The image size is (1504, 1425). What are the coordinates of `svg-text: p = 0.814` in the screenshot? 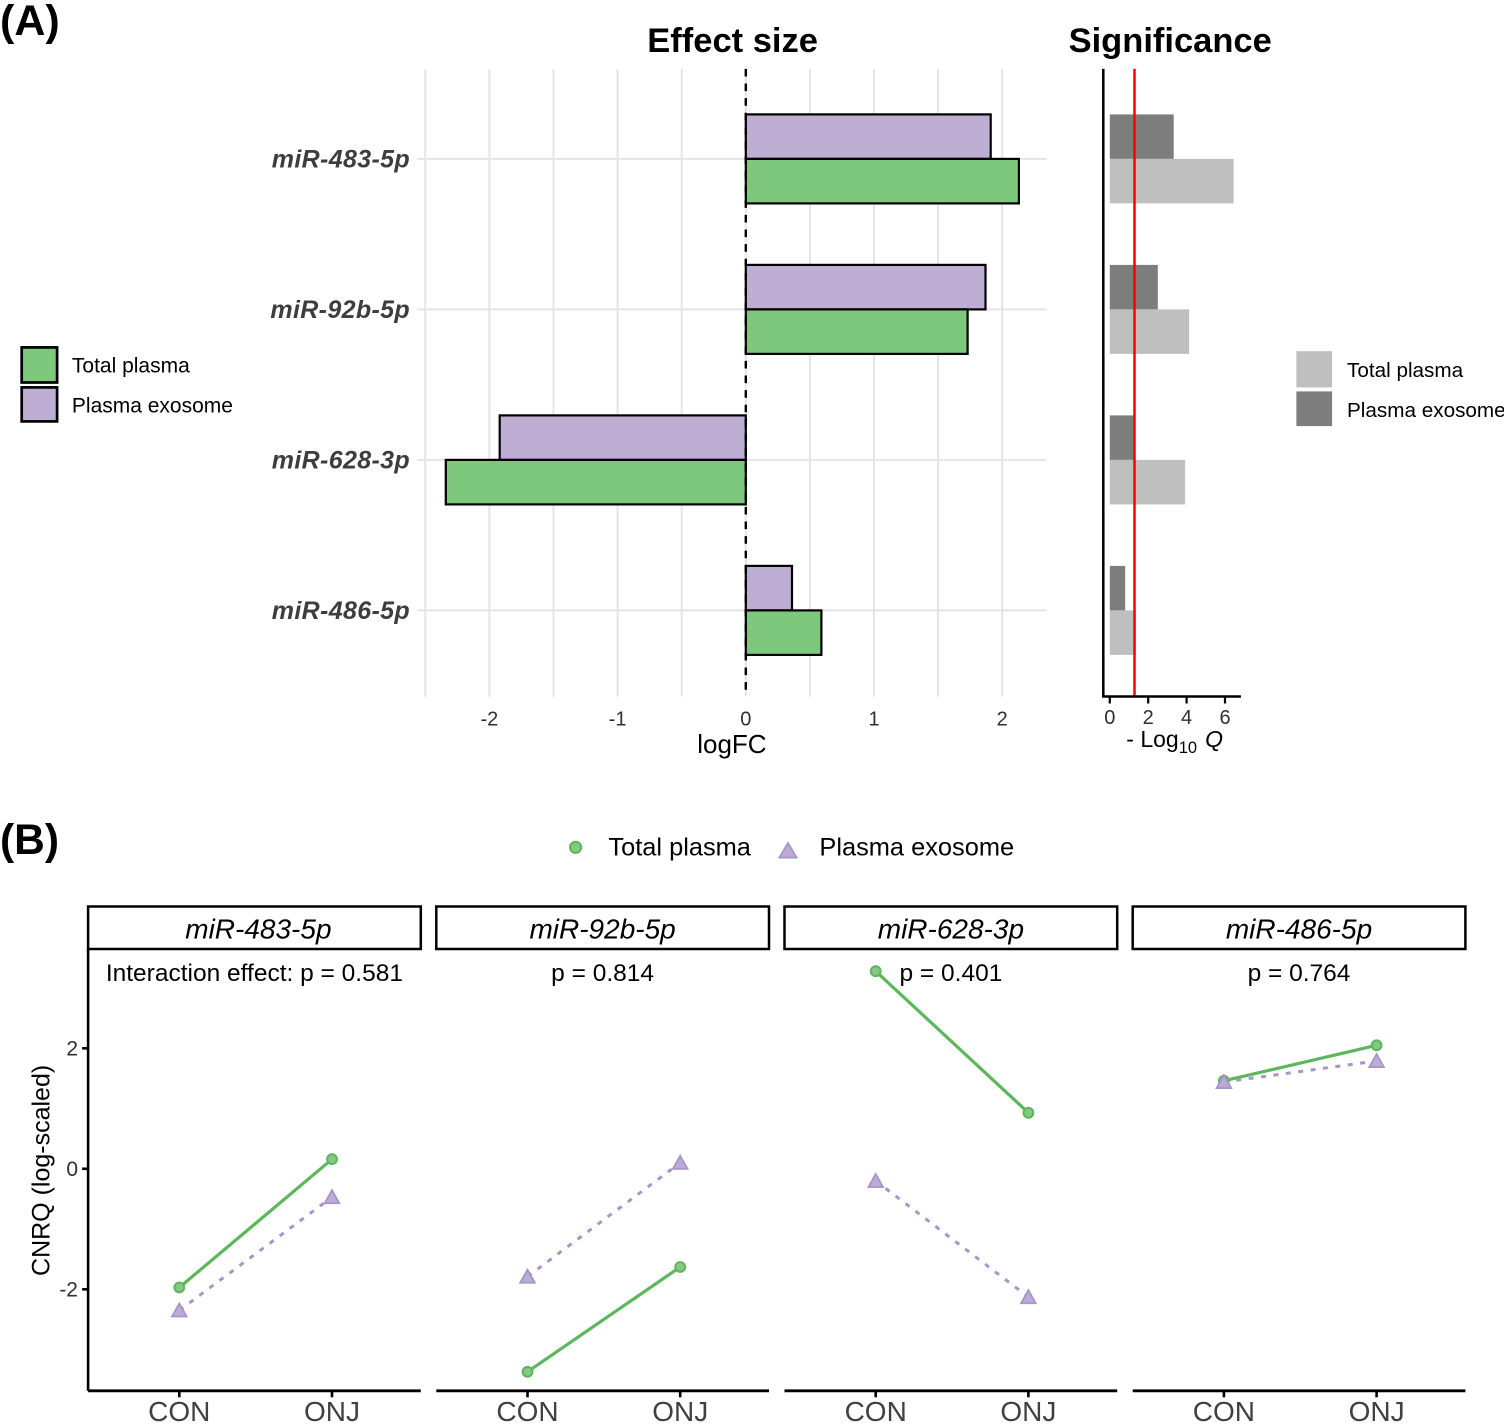 It's located at (602, 973).